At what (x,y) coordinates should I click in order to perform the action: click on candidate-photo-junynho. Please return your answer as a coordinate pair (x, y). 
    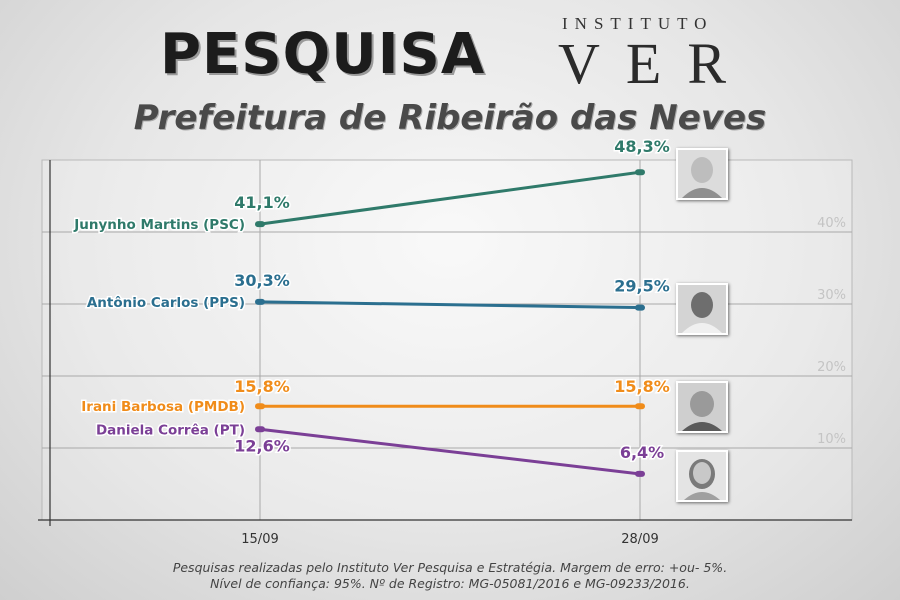
    Looking at the image, I should click on (702, 174).